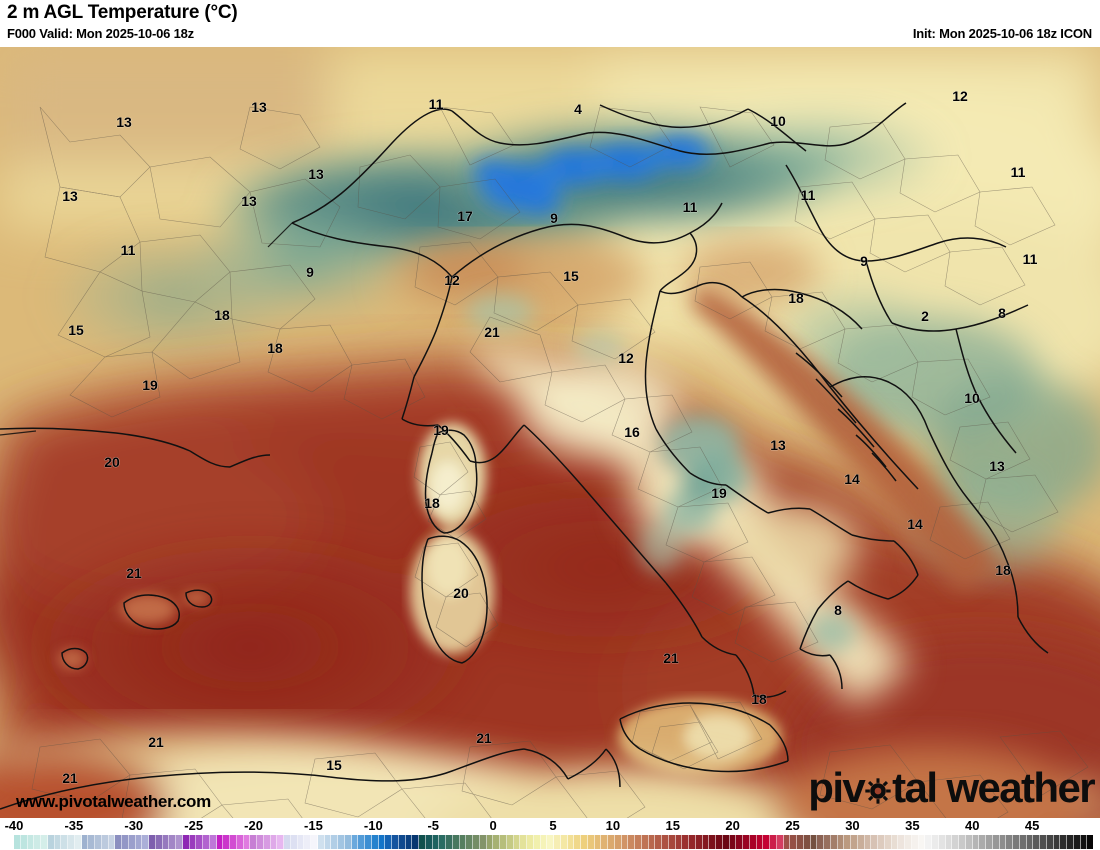  Describe the element at coordinates (993, 787) in the screenshot. I see `logo-text-part2: tal weather` at that location.